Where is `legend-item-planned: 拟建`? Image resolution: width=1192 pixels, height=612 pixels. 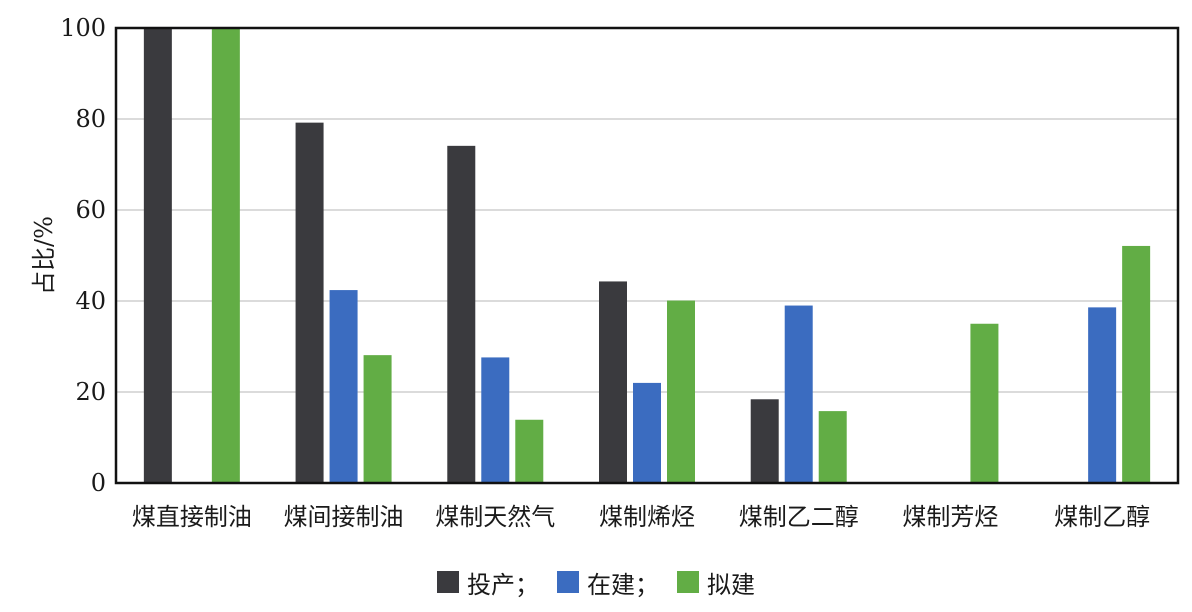
legend-item-planned: 拟建 is located at coordinates (716, 582).